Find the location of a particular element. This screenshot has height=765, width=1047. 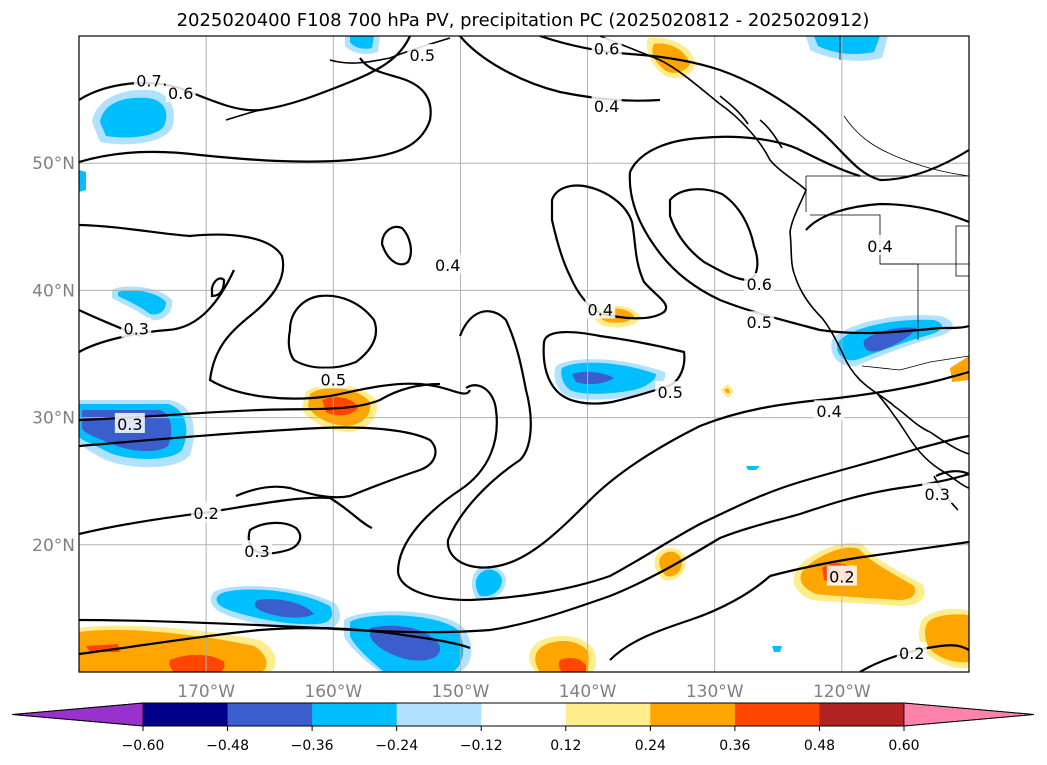

lat-tick-label: 30°N is located at coordinates (53, 419).